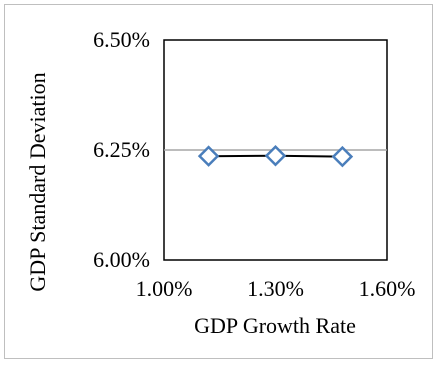 This screenshot has width=439, height=365. What do you see at coordinates (121, 259) in the screenshot?
I see `y-tick-label: 6.00%` at bounding box center [121, 259].